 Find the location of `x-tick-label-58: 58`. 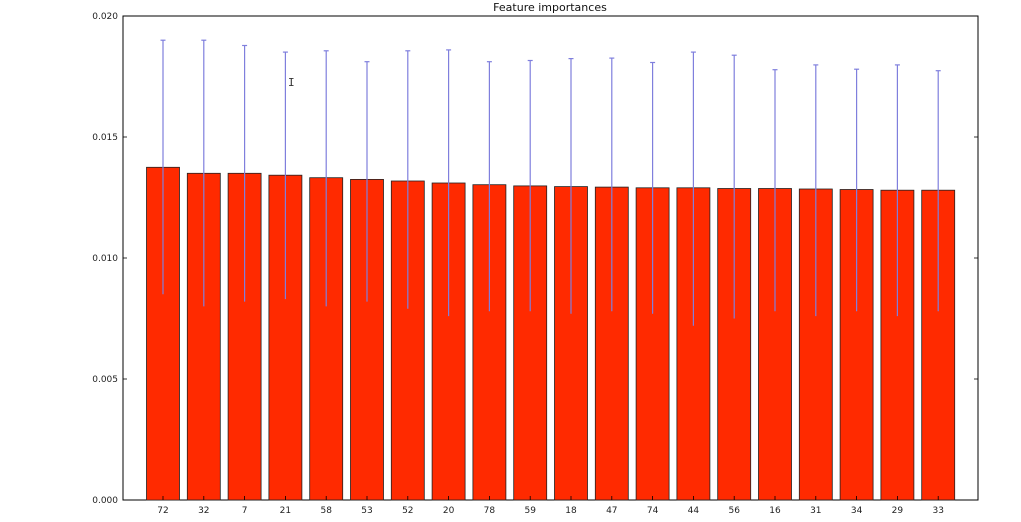

x-tick-label-58: 58 is located at coordinates (326, 511).